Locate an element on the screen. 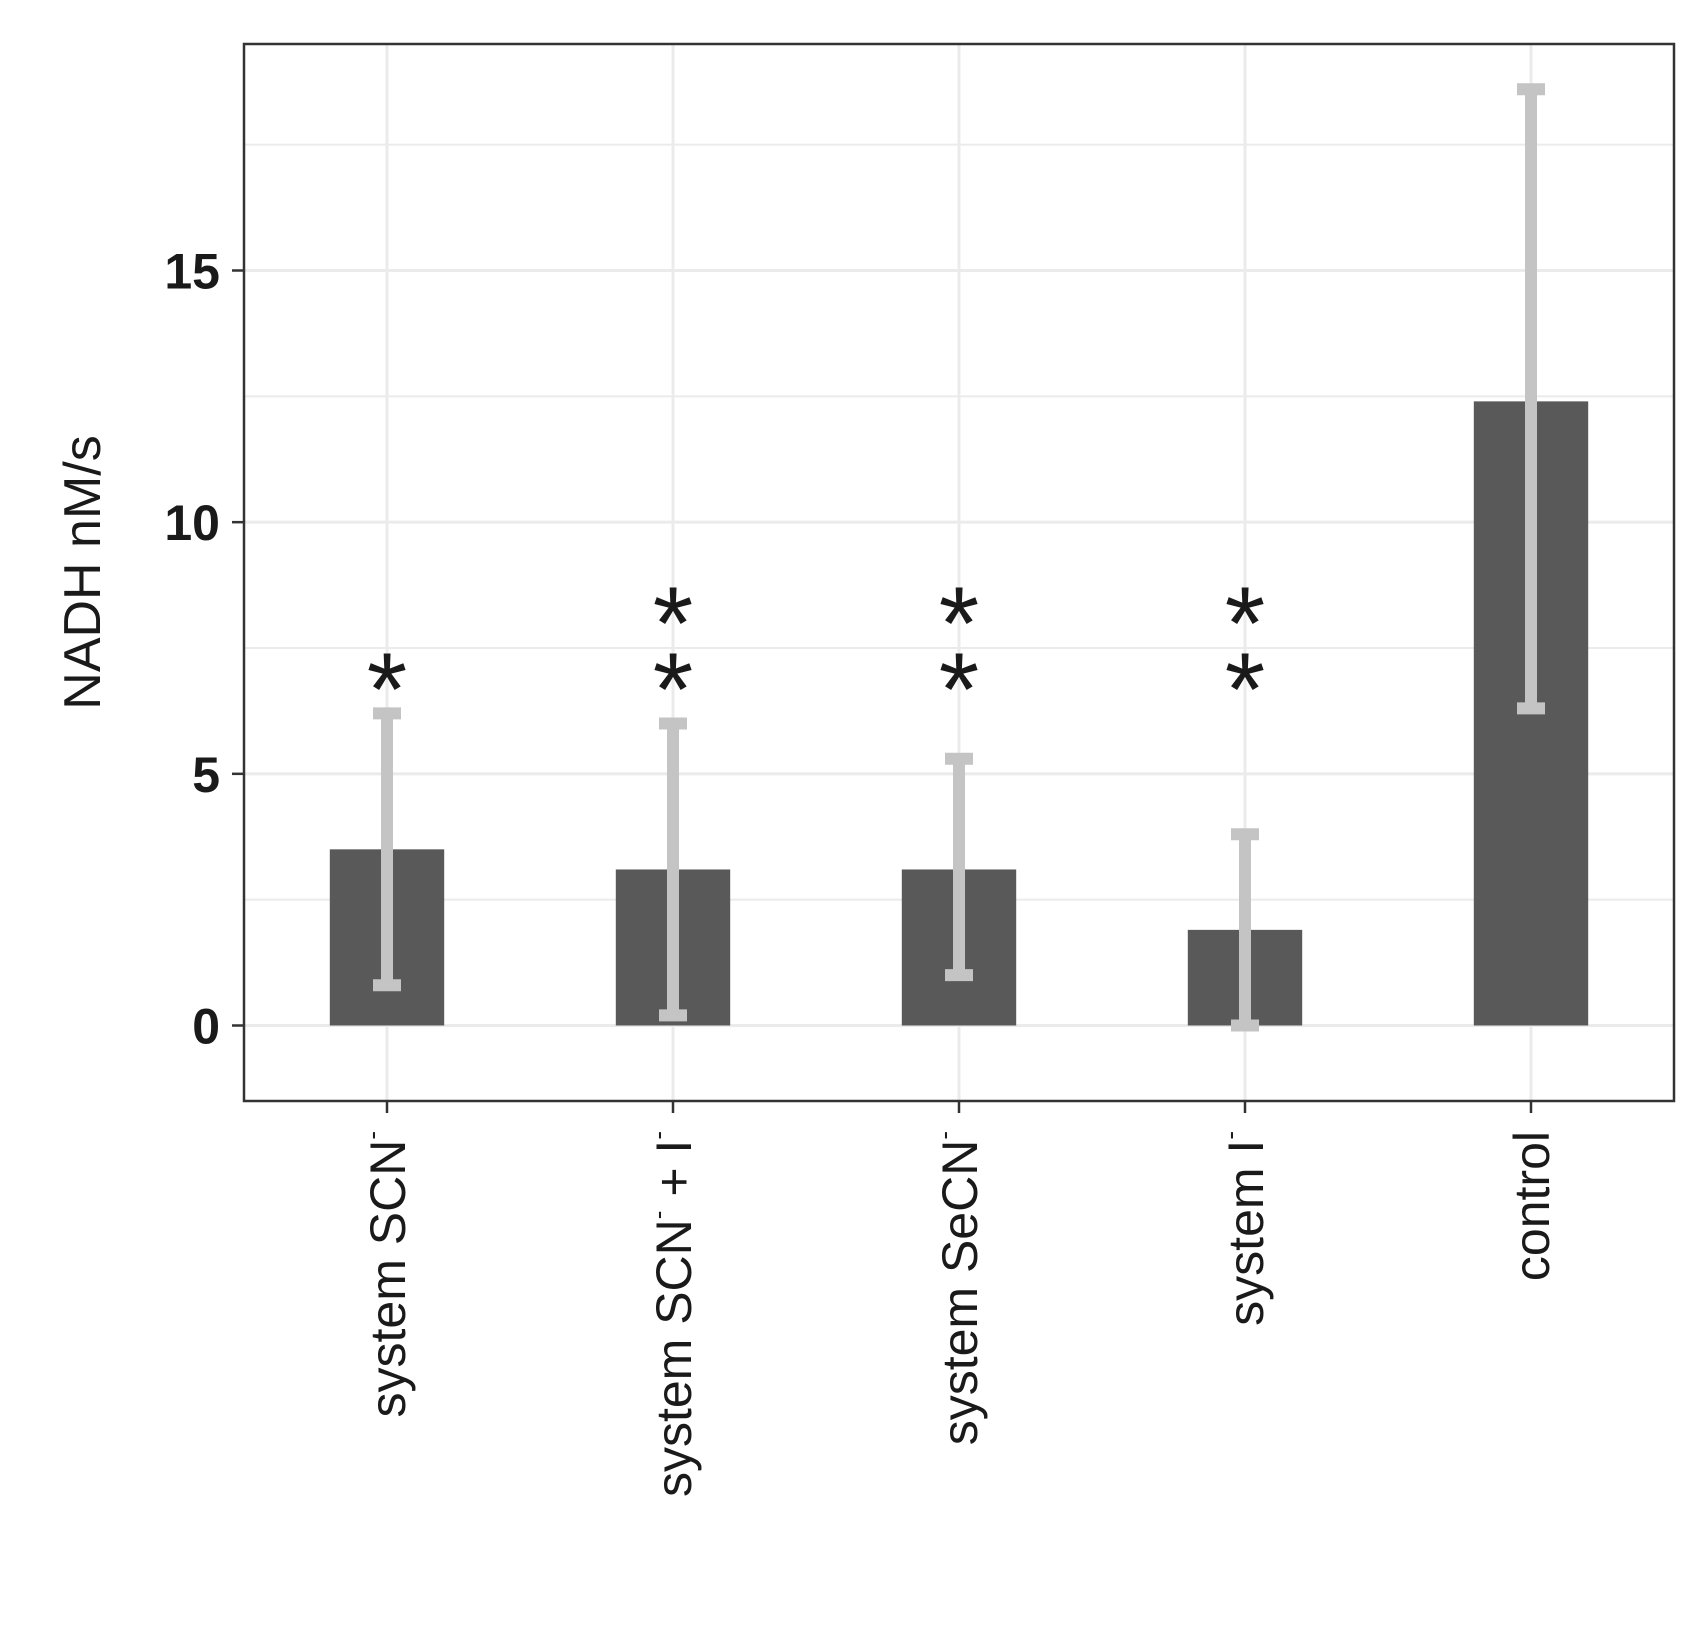 The height and width of the screenshot is (1633, 1707). y-tick-label: 15 is located at coordinates (192, 272).